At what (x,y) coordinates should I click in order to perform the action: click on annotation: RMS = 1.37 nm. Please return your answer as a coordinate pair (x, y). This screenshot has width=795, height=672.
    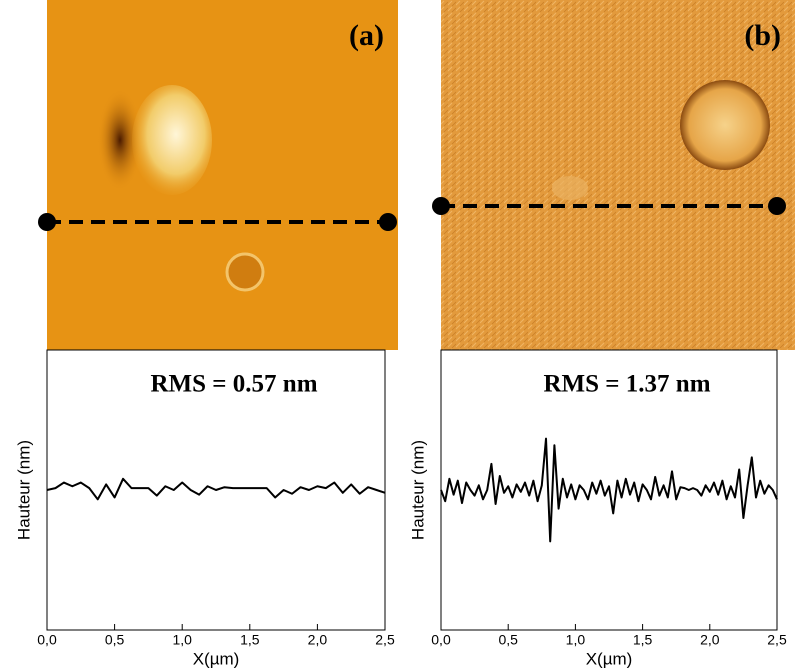
    Looking at the image, I should click on (626, 384).